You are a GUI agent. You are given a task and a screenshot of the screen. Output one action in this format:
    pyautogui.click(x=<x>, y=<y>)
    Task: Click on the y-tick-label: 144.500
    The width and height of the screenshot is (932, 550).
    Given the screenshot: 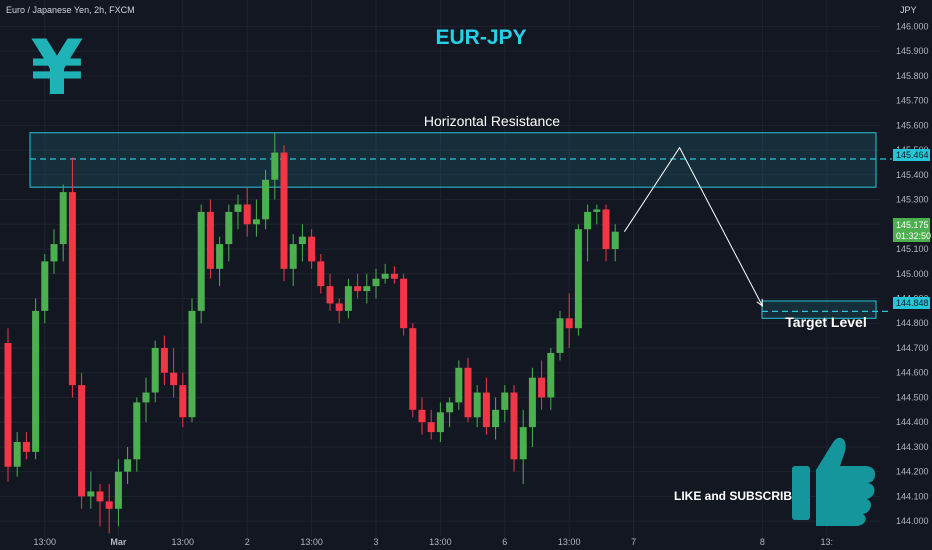 What is the action you would take?
    pyautogui.click(x=912, y=397)
    